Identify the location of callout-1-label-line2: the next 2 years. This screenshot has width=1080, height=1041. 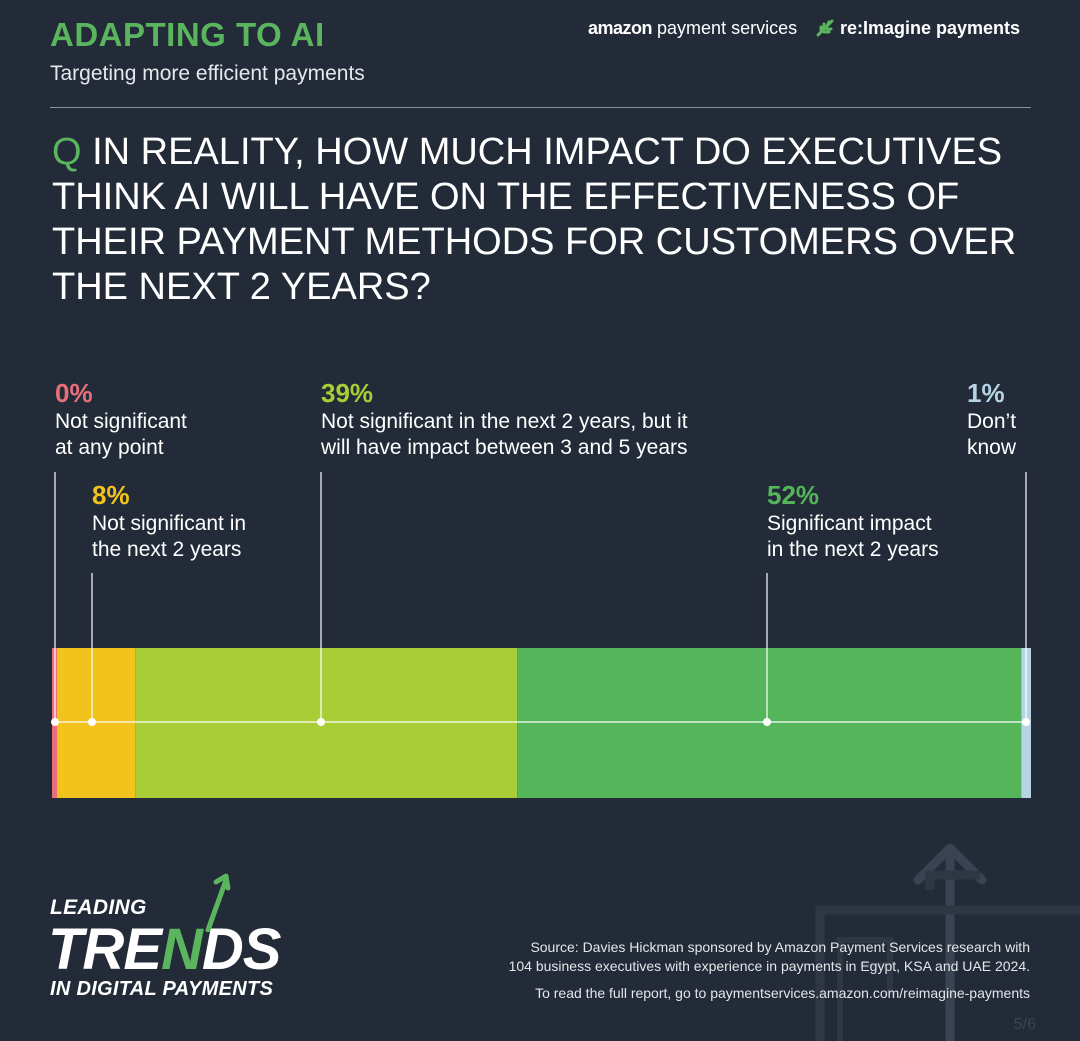
(167, 549).